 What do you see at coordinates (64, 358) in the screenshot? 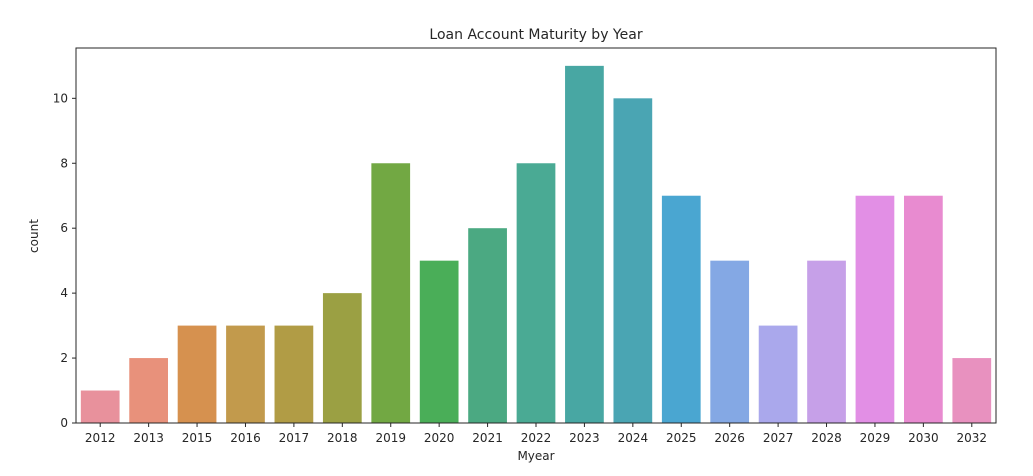
I see `y-tick-label: 2` at bounding box center [64, 358].